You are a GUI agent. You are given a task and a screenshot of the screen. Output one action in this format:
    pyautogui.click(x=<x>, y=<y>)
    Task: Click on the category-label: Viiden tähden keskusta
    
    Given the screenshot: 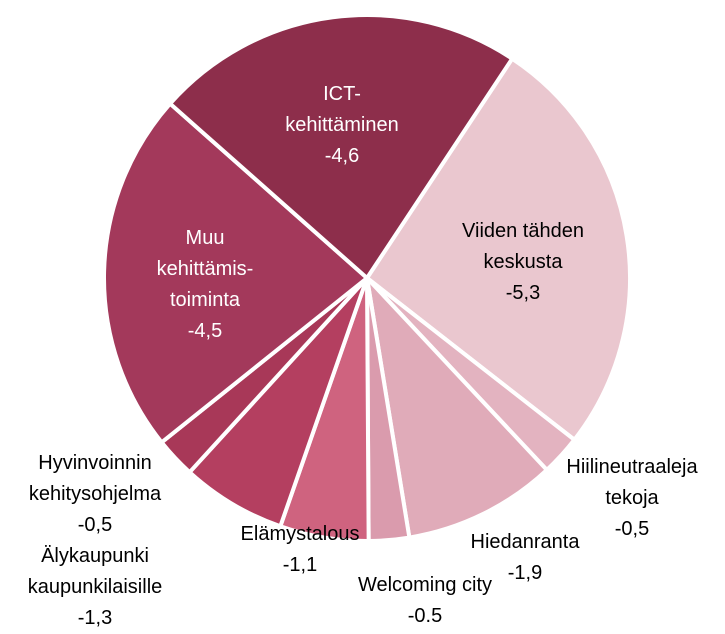 What is the action you would take?
    pyautogui.click(x=523, y=246)
    